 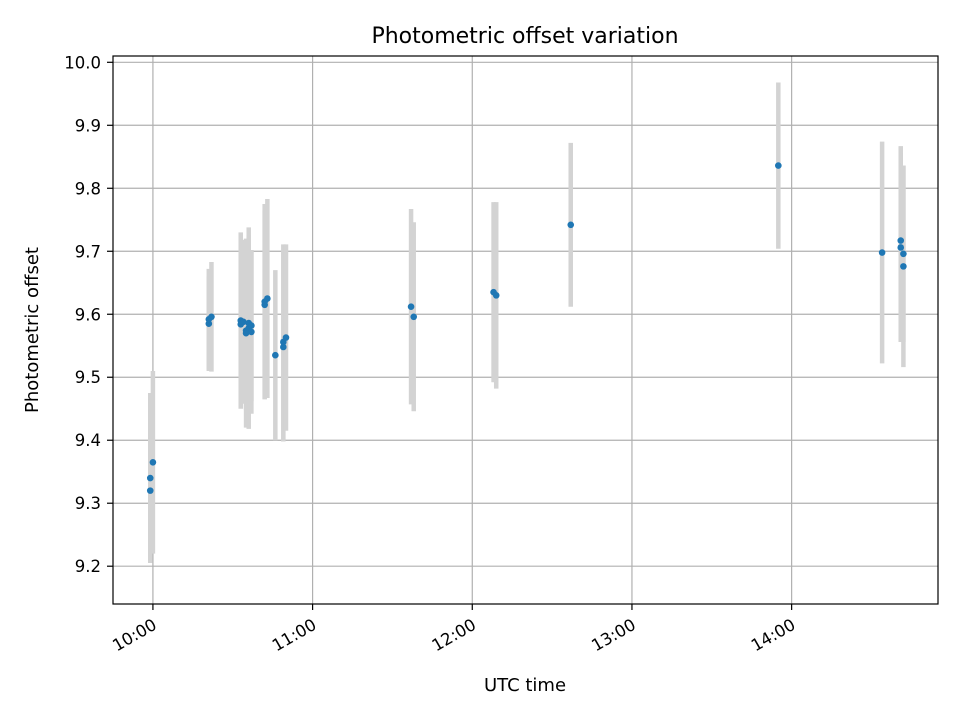 What do you see at coordinates (88, 314) in the screenshot?
I see `y-tick-label: 9.6` at bounding box center [88, 314].